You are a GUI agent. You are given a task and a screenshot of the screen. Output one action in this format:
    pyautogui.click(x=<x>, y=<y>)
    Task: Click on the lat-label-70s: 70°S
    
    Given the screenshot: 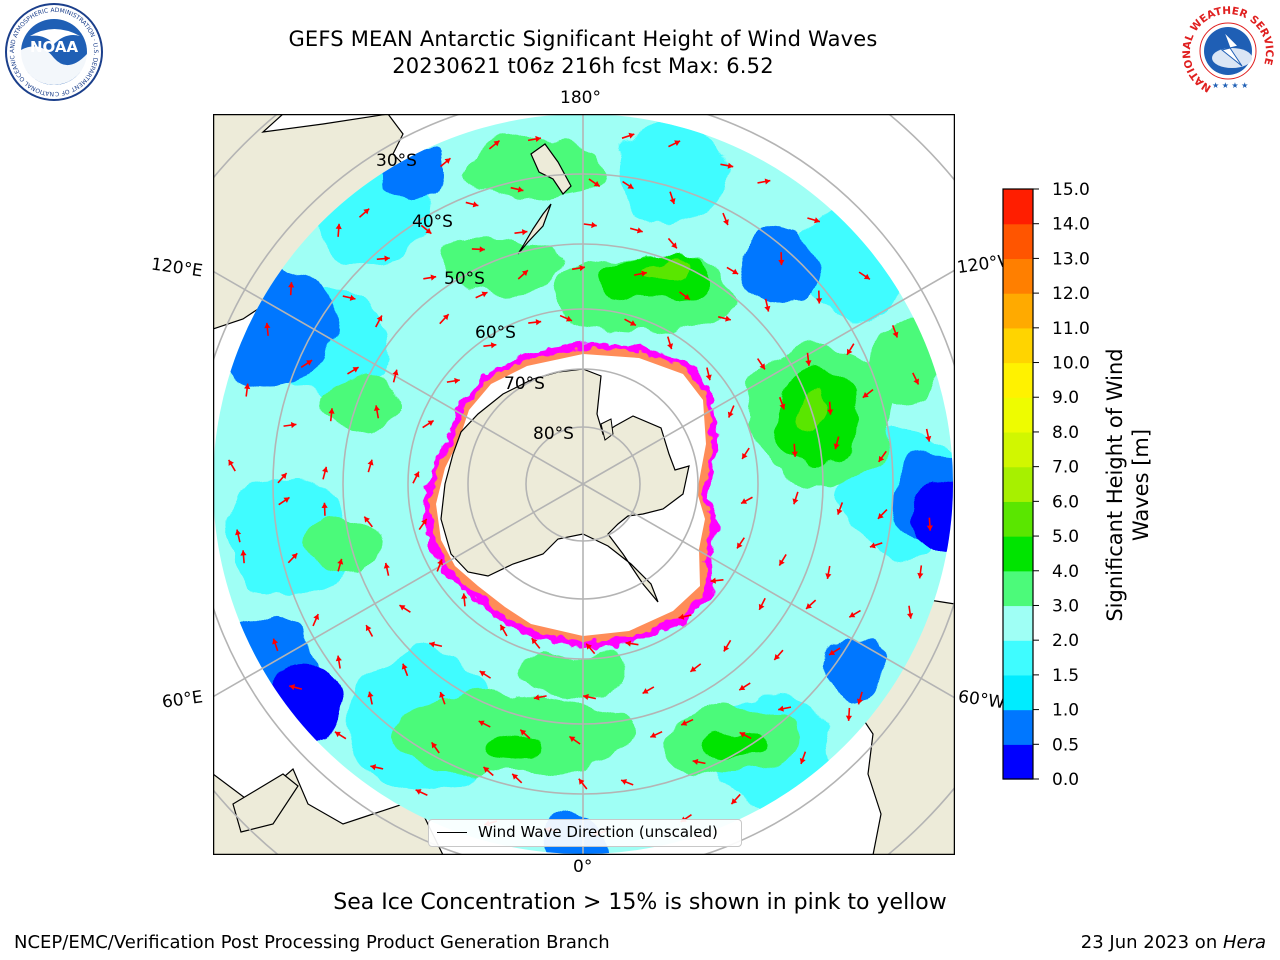 What is the action you would take?
    pyautogui.click(x=524, y=384)
    